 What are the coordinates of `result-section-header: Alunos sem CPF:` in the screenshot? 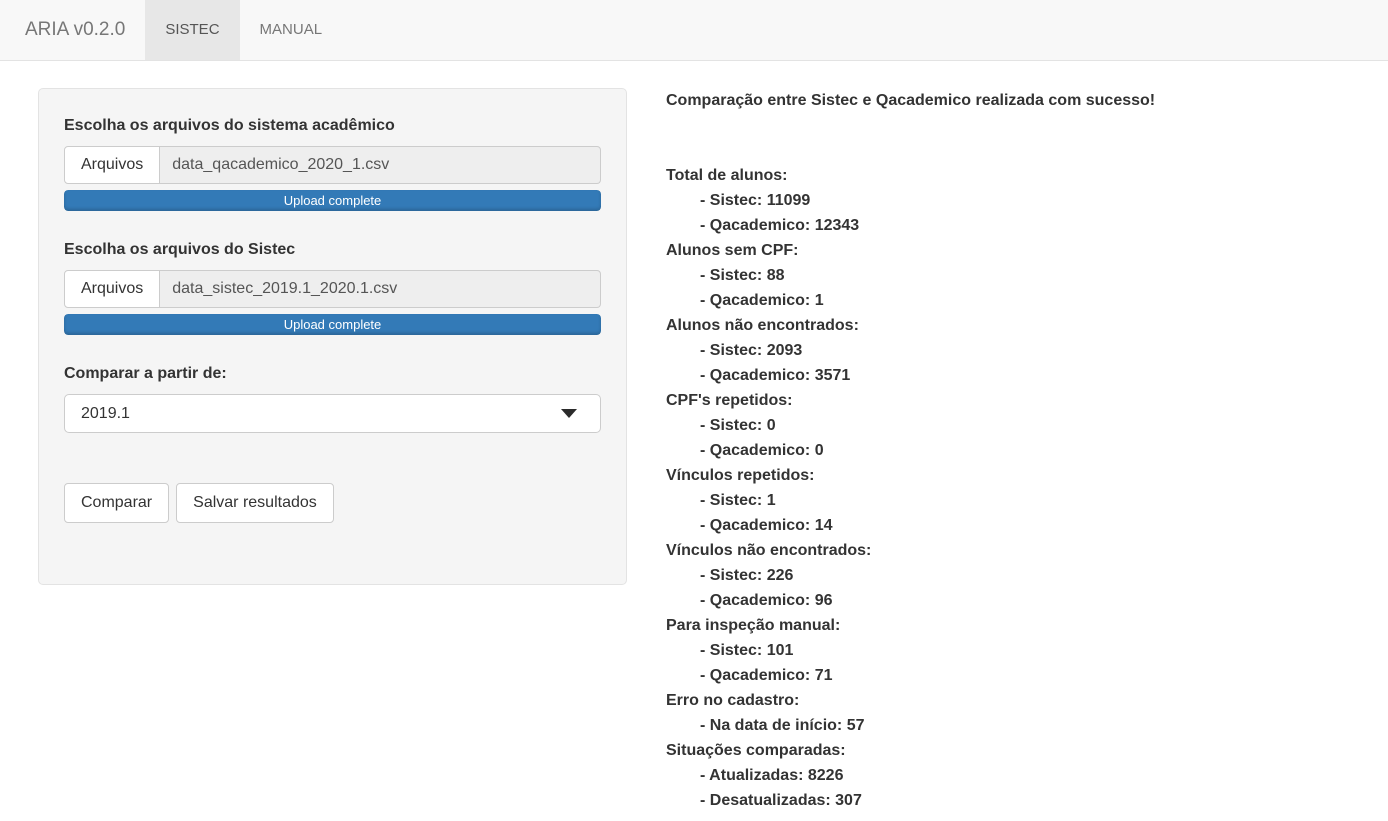 It's located at (732, 250).